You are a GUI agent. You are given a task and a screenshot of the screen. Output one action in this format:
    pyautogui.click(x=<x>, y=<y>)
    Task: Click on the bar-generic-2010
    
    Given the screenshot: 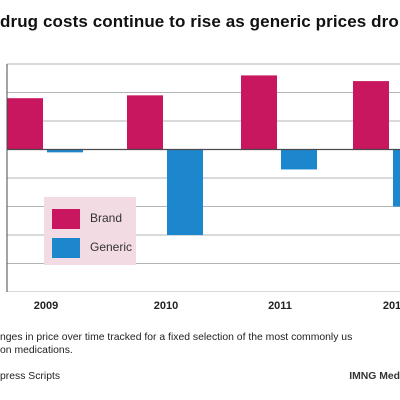 What is the action you would take?
    pyautogui.click(x=185, y=192)
    